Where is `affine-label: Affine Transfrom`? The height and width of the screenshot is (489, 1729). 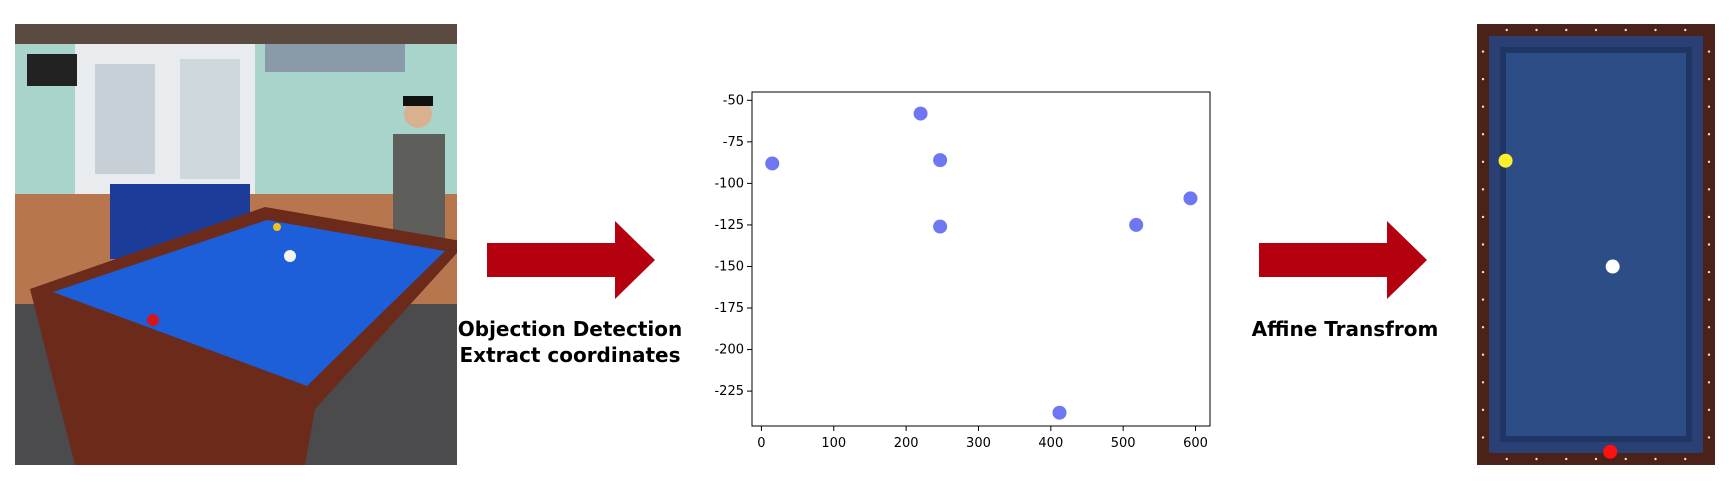
affine-label: Affine Transfrom is located at coordinates (1345, 329).